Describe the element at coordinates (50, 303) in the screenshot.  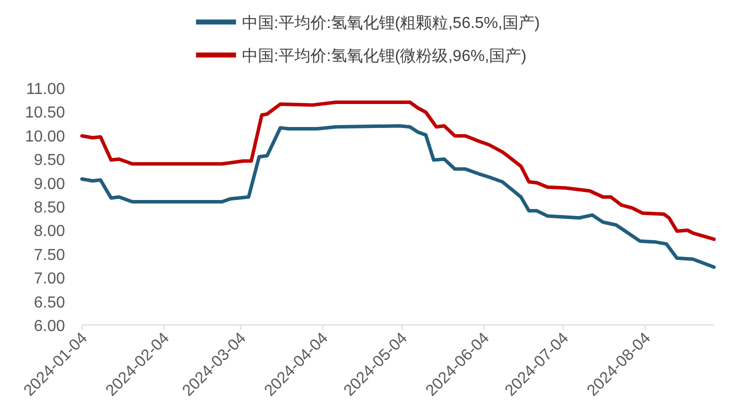
I see `y-tick-label: 6.50` at that location.